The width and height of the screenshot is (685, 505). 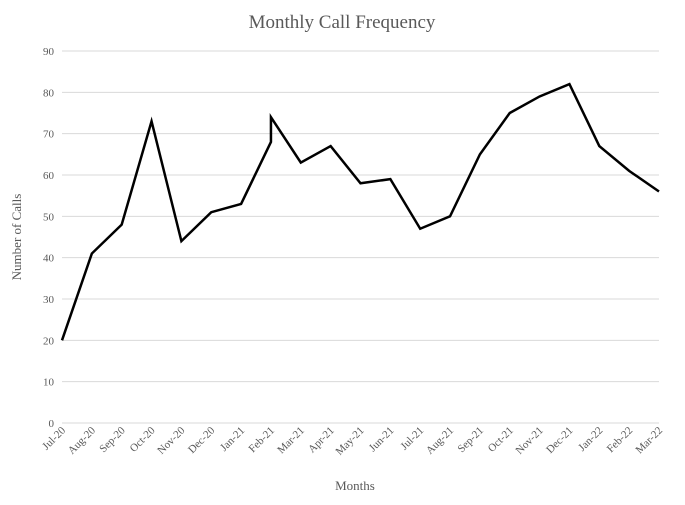 What do you see at coordinates (412, 439) in the screenshot?
I see `x-tick-label: Jul-21` at bounding box center [412, 439].